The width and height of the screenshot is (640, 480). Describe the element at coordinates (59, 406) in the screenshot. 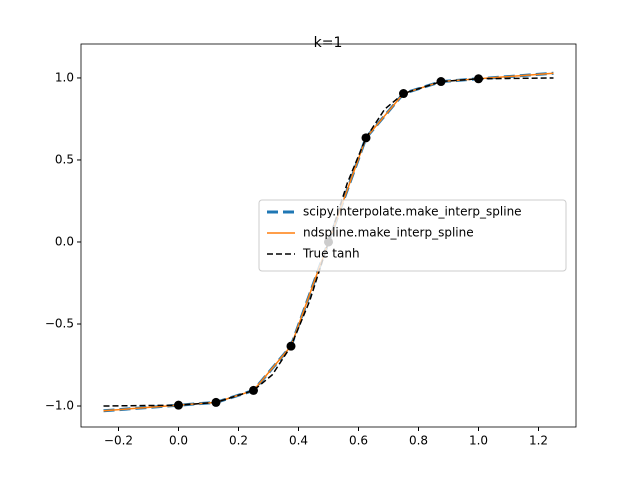

I see `y-tick-label: −1.0` at that location.